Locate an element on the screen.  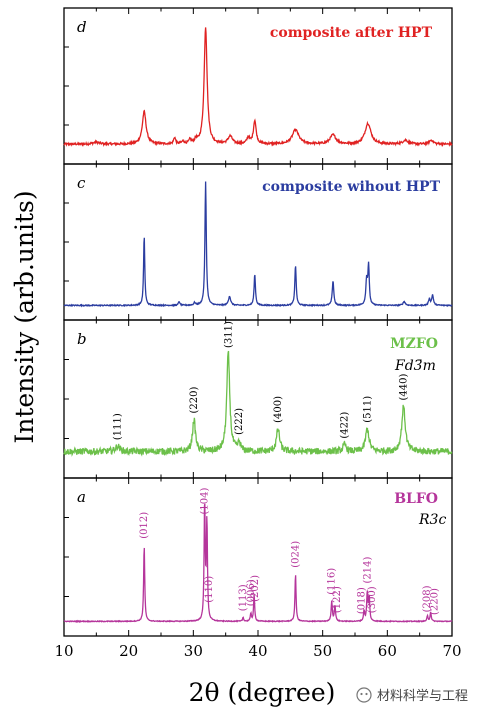
series-line-d is located at coordinates (258, 87).